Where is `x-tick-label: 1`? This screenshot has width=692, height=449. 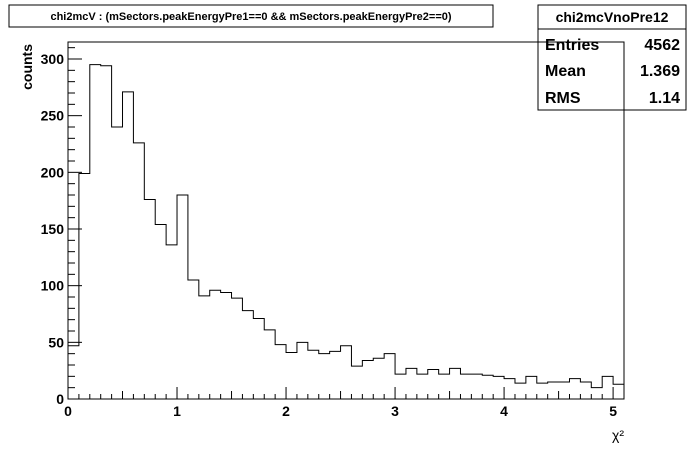
x-tick-label: 1 is located at coordinates (177, 411).